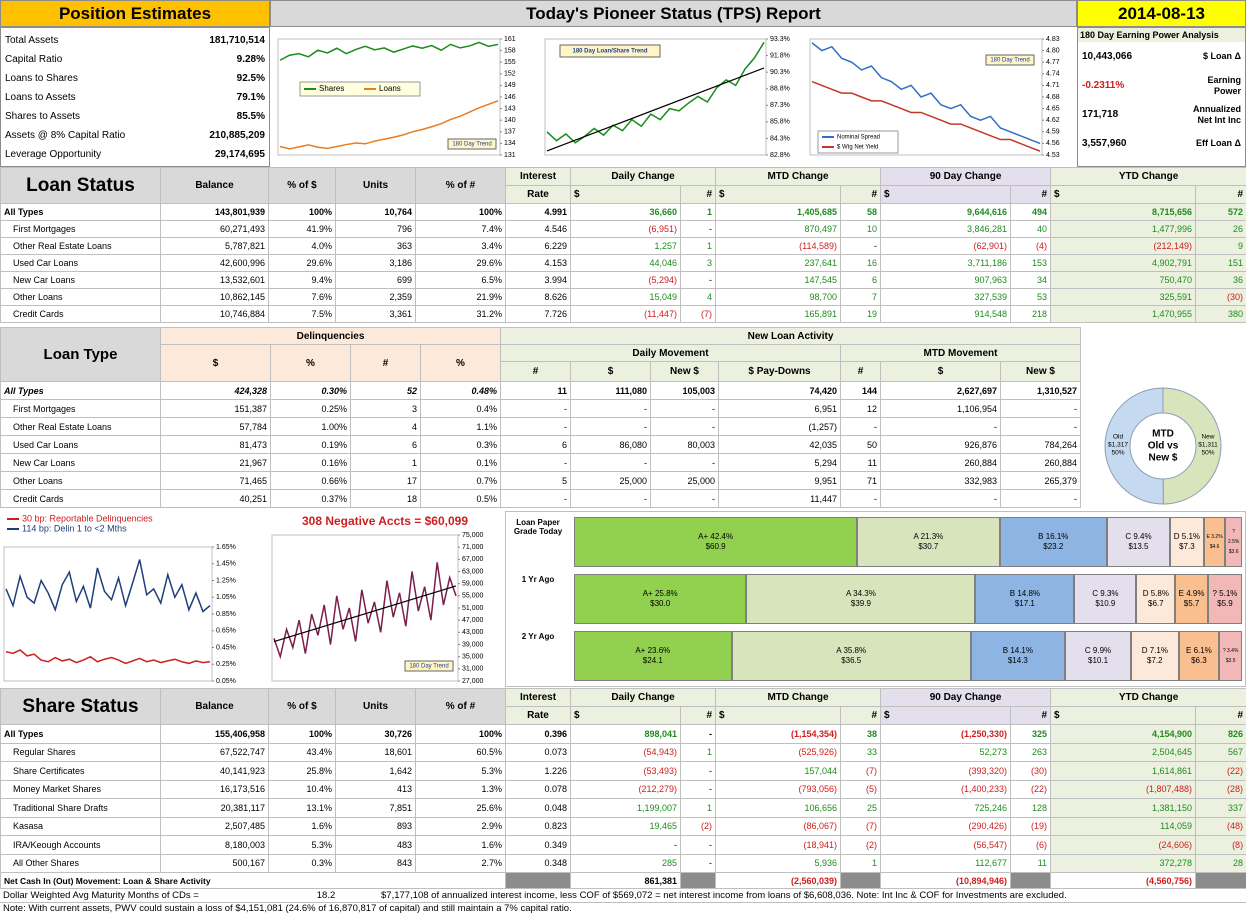  What do you see at coordinates (473, 644) in the screenshot?
I see `tick-label: 39,000` at bounding box center [473, 644].